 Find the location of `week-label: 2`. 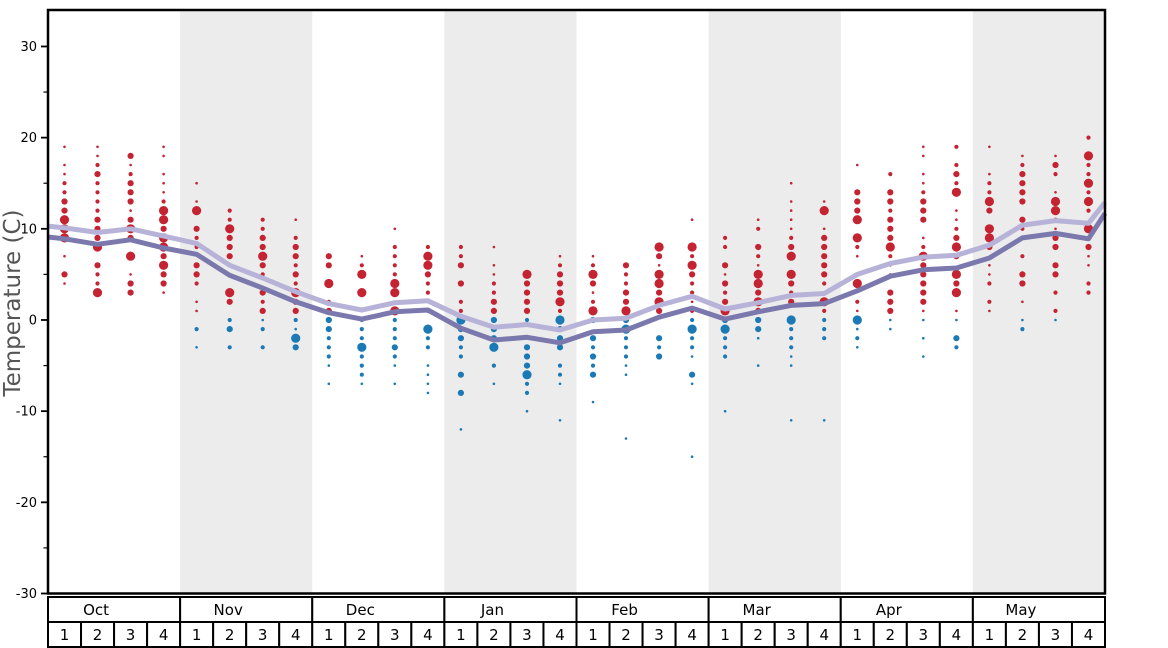

week-label: 2 is located at coordinates (98, 635).